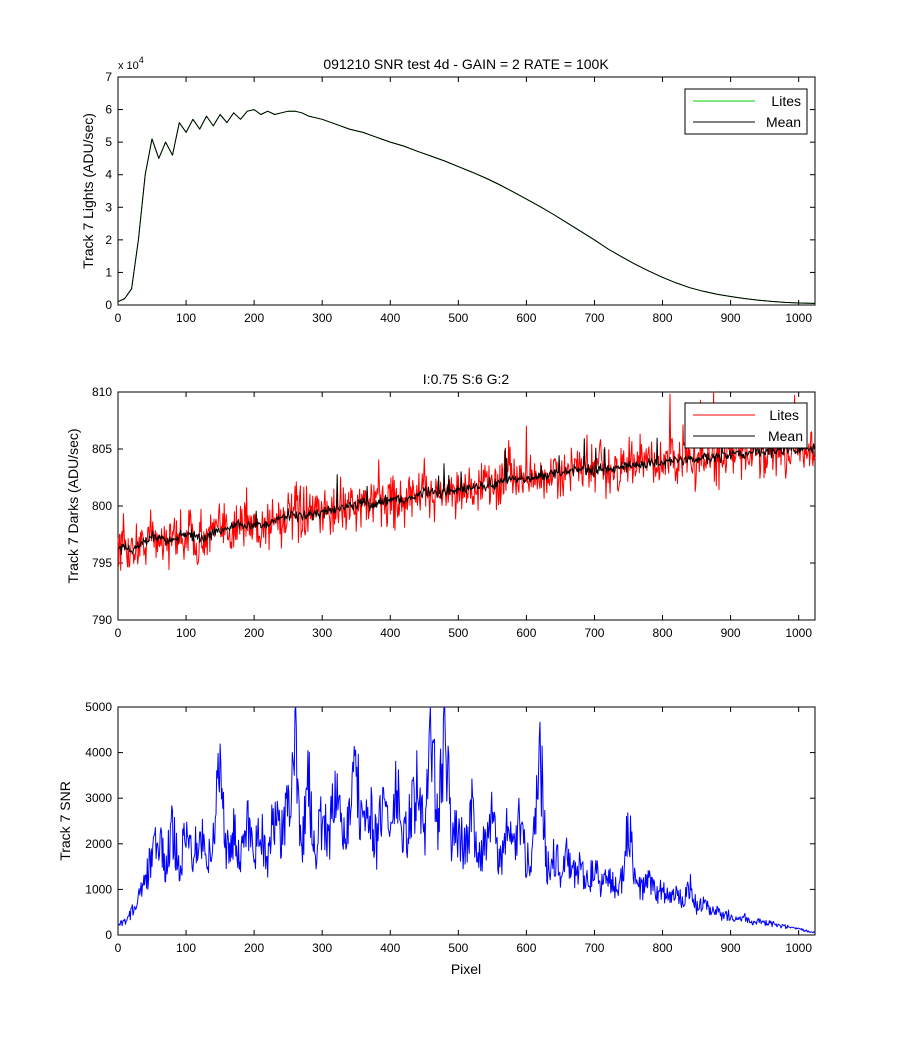 The width and height of the screenshot is (900, 1050). Describe the element at coordinates (108, 272) in the screenshot. I see `y-tick-label: 1` at that location.